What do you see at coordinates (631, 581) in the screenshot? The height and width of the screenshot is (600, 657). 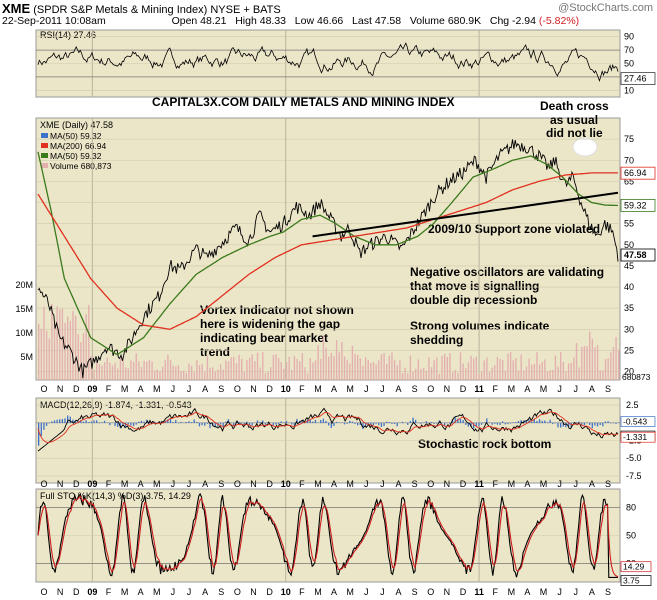 I see `sto-last-label: 3.75` at bounding box center [631, 581].